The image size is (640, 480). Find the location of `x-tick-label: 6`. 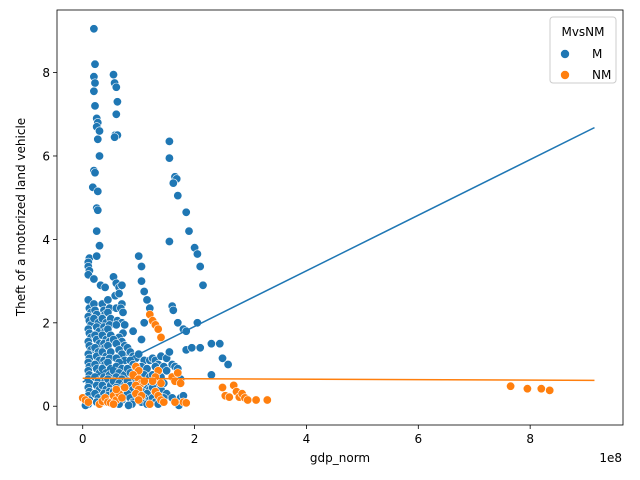

x-tick-label: 6 is located at coordinates (418, 439).